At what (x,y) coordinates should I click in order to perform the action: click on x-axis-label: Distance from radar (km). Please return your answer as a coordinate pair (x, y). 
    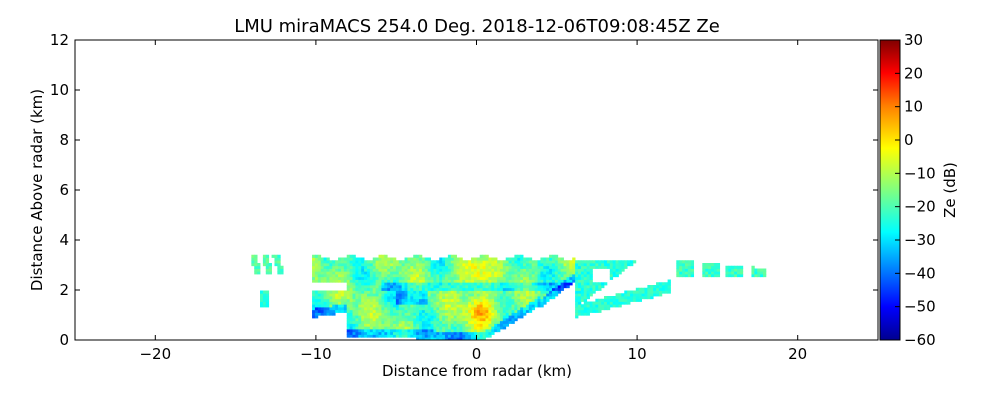
    Looking at the image, I should click on (477, 371).